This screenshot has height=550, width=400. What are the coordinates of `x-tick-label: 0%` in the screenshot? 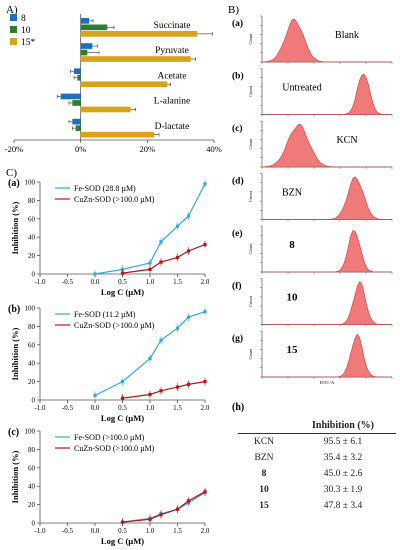 It's located at (80, 149).